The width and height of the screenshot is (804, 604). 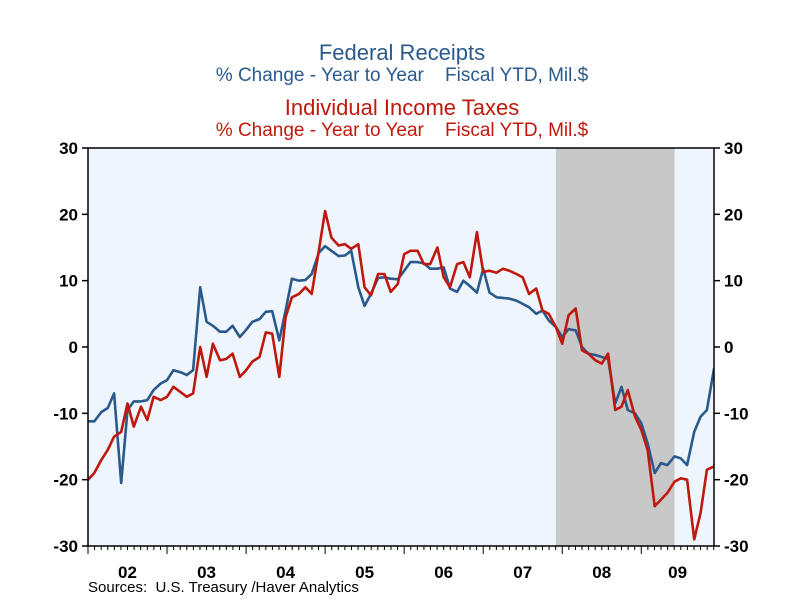 What do you see at coordinates (285, 572) in the screenshot?
I see `x-tick-label: 04` at bounding box center [285, 572].